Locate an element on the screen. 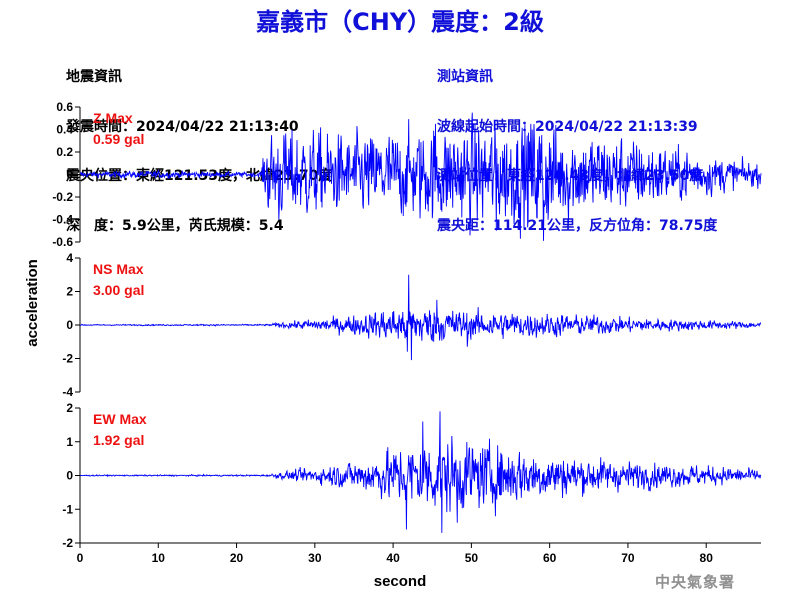  x-tick-label: 10 is located at coordinates (159, 558).